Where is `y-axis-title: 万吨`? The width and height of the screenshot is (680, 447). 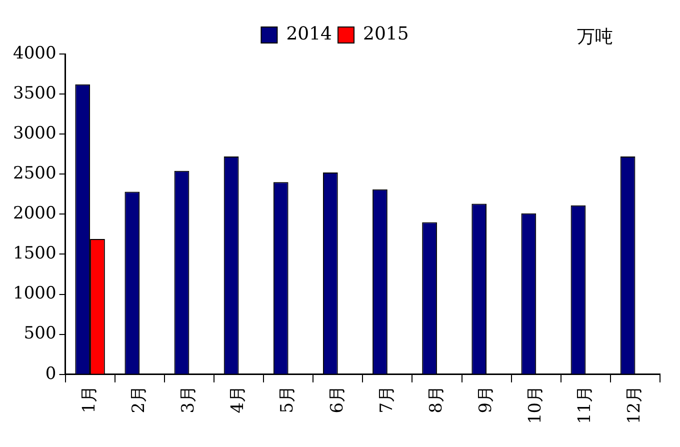 y-axis-title: 万吨 is located at coordinates (595, 37).